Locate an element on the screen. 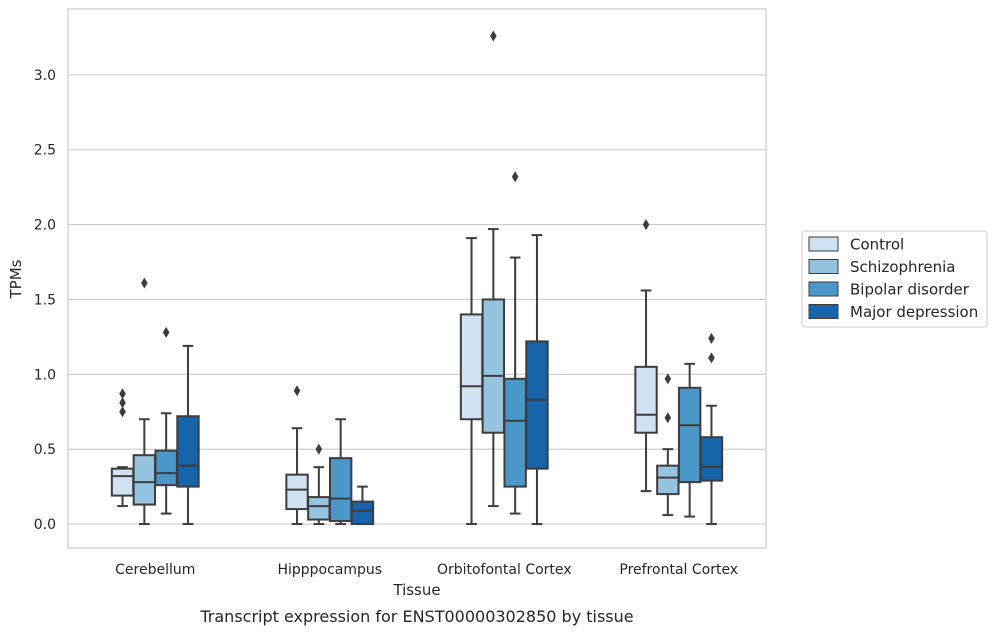  y-tick-label: 1.5 is located at coordinates (45, 300).